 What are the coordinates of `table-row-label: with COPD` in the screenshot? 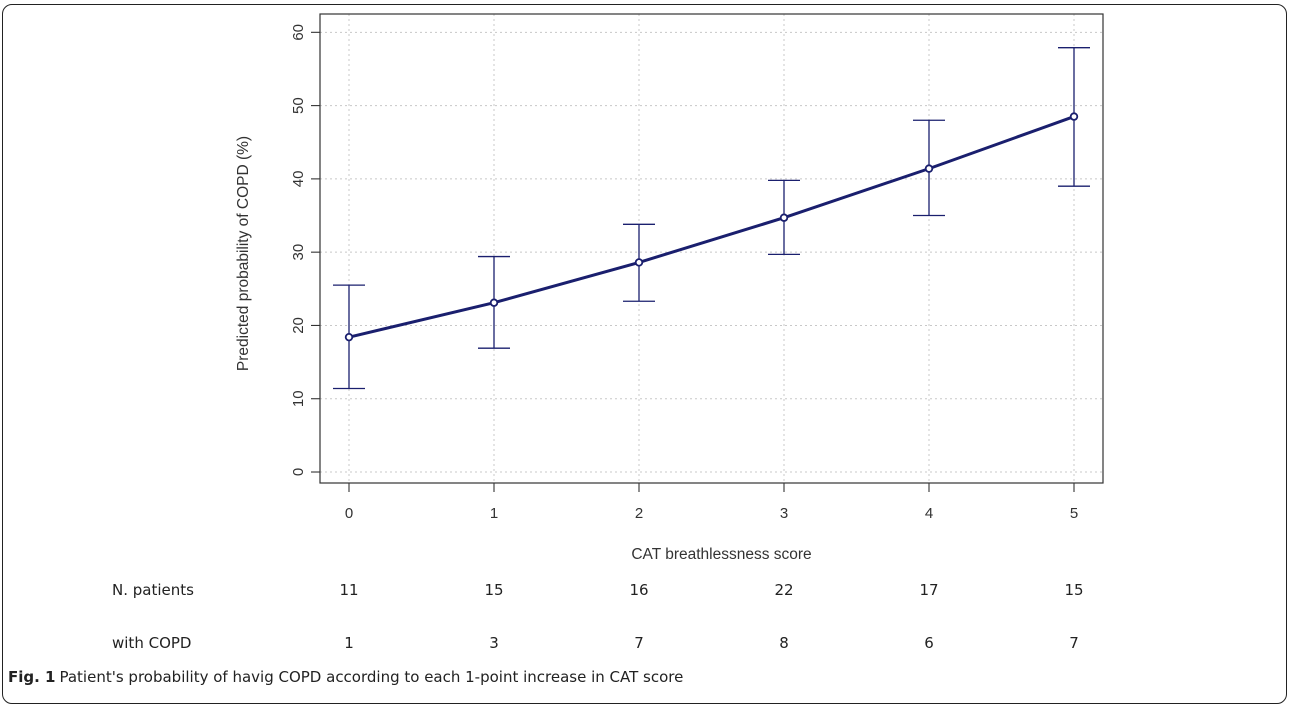 It's located at (151, 643).